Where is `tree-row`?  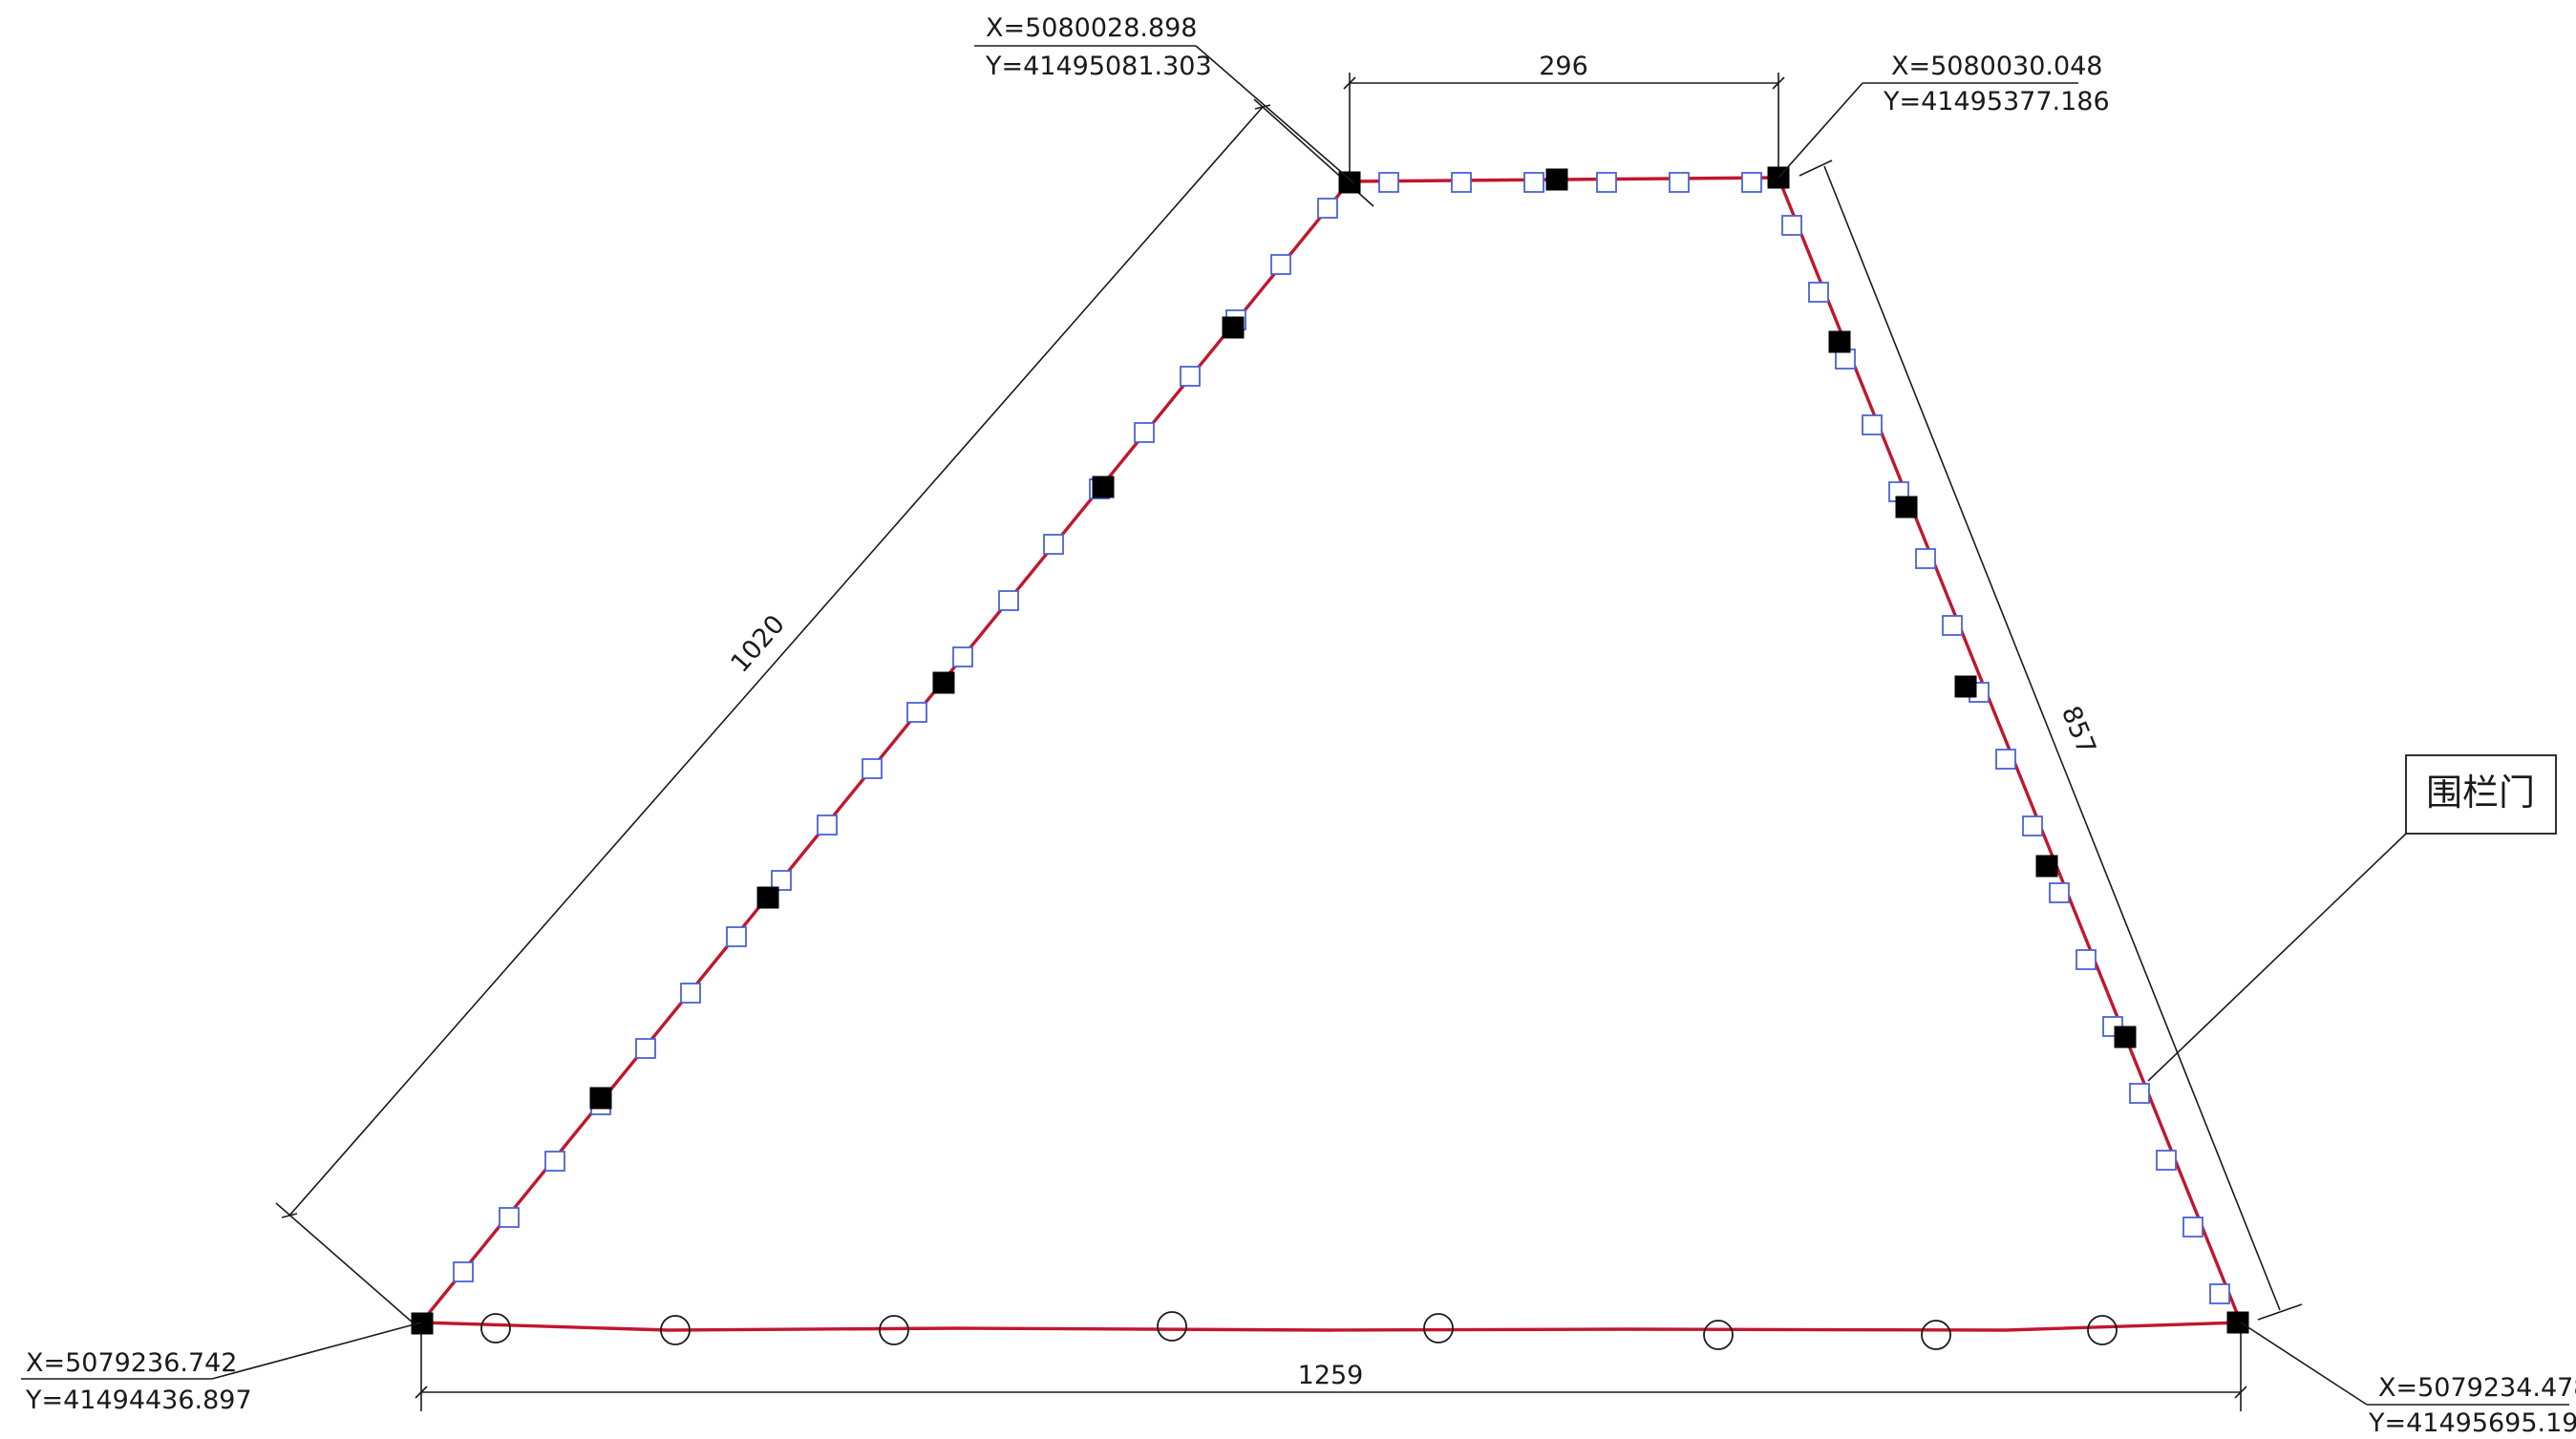 tree-row is located at coordinates (1299, 1331).